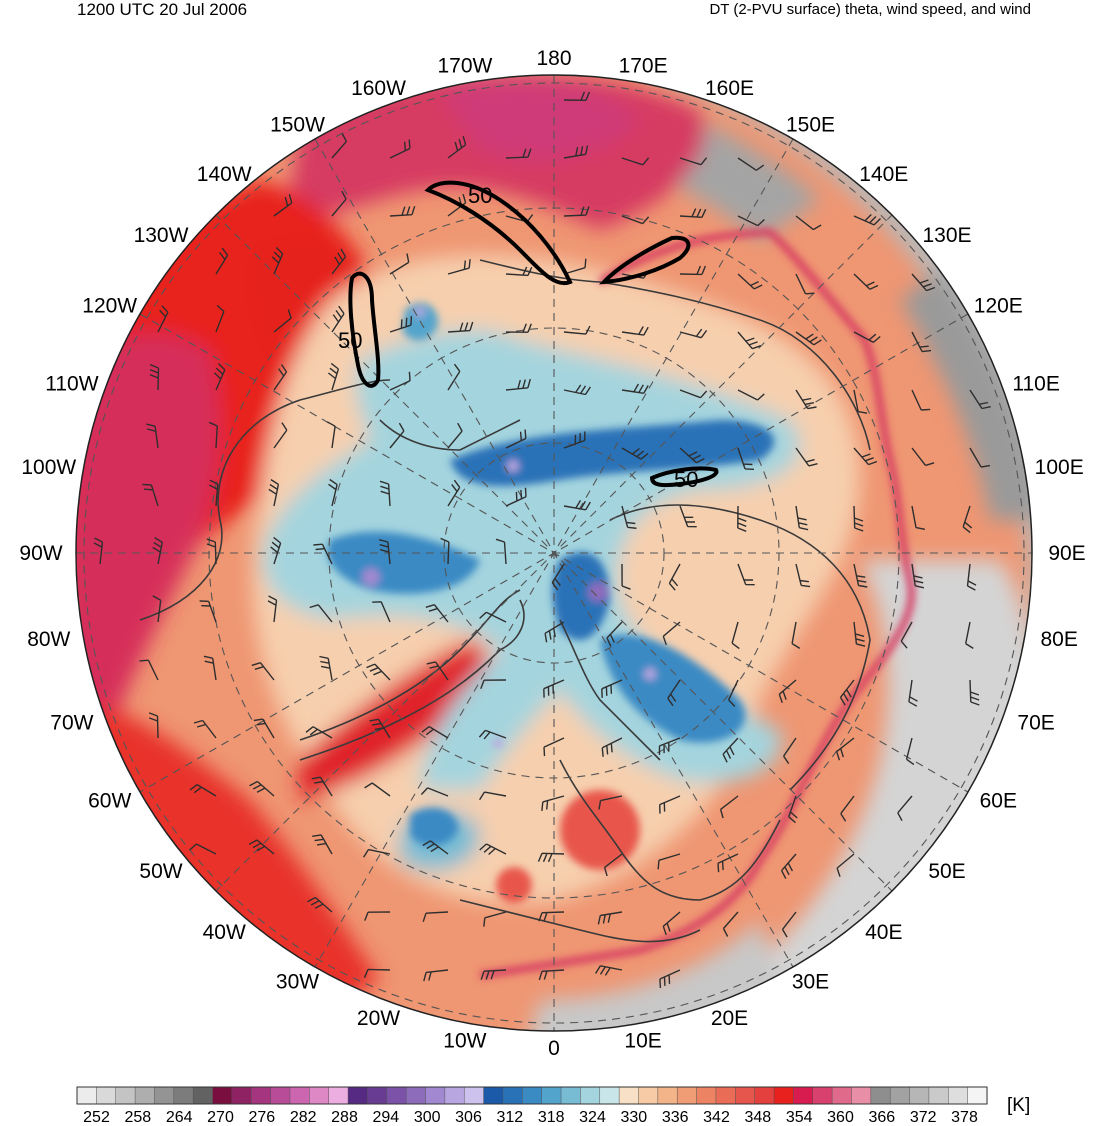 This screenshot has height=1126, width=1098. I want to click on colorbar-tick-label: 336, so click(675, 1117).